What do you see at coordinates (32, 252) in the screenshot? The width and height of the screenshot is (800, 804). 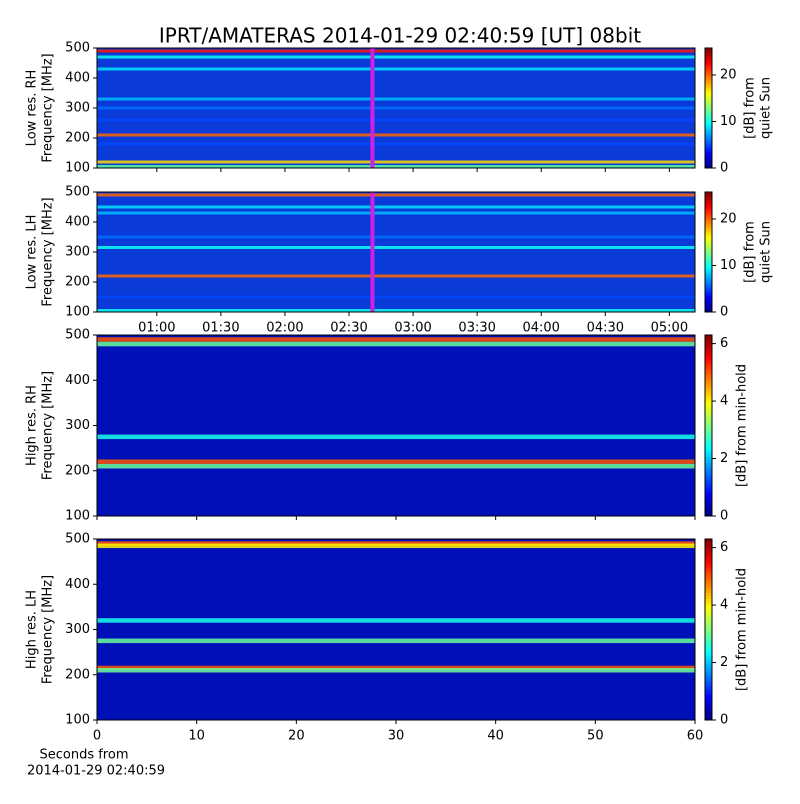 I see `y-label: Low res. LH` at bounding box center [32, 252].